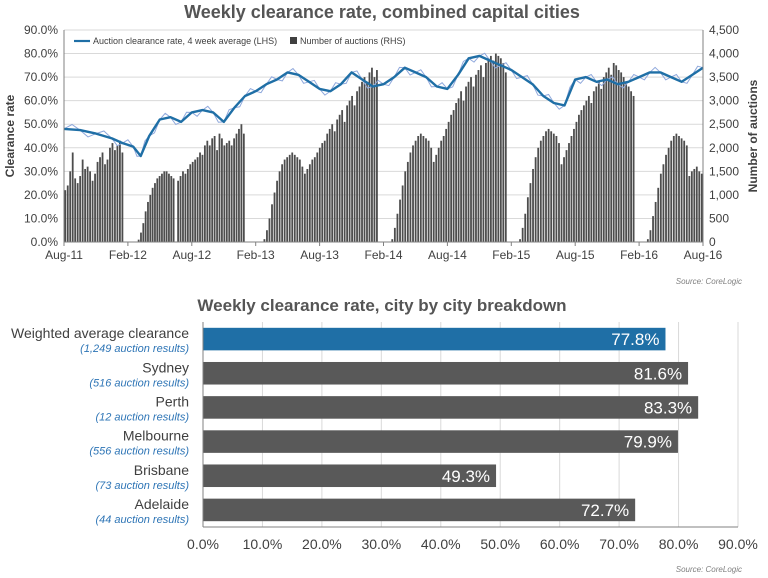 This screenshot has height=578, width=768. I want to click on y-left-tick-label: 50.0%, so click(41, 124).